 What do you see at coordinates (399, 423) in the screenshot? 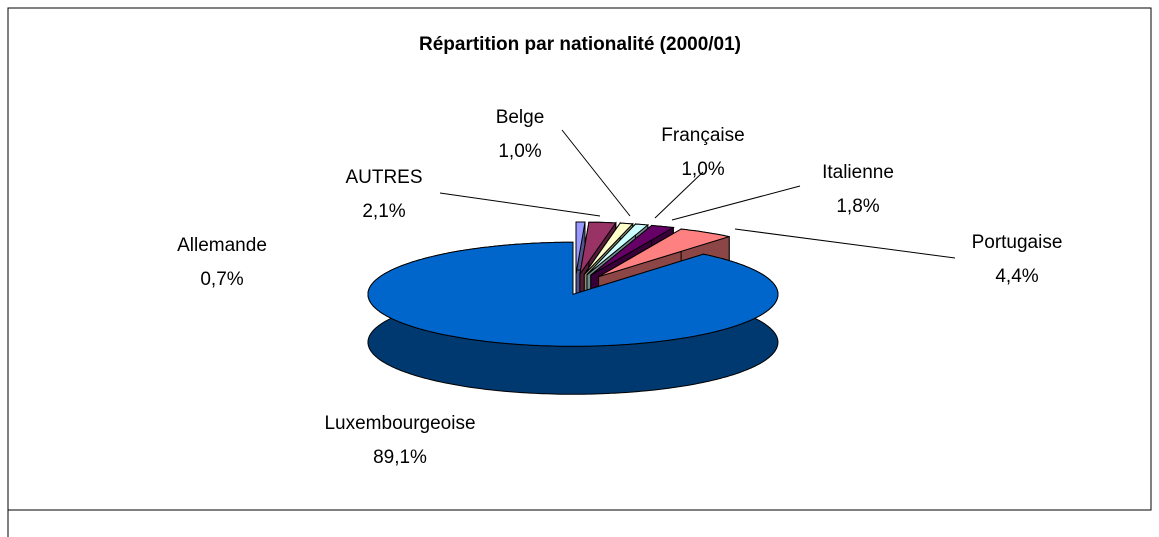
I see `slice-label: Luxembourgeoise` at bounding box center [399, 423].